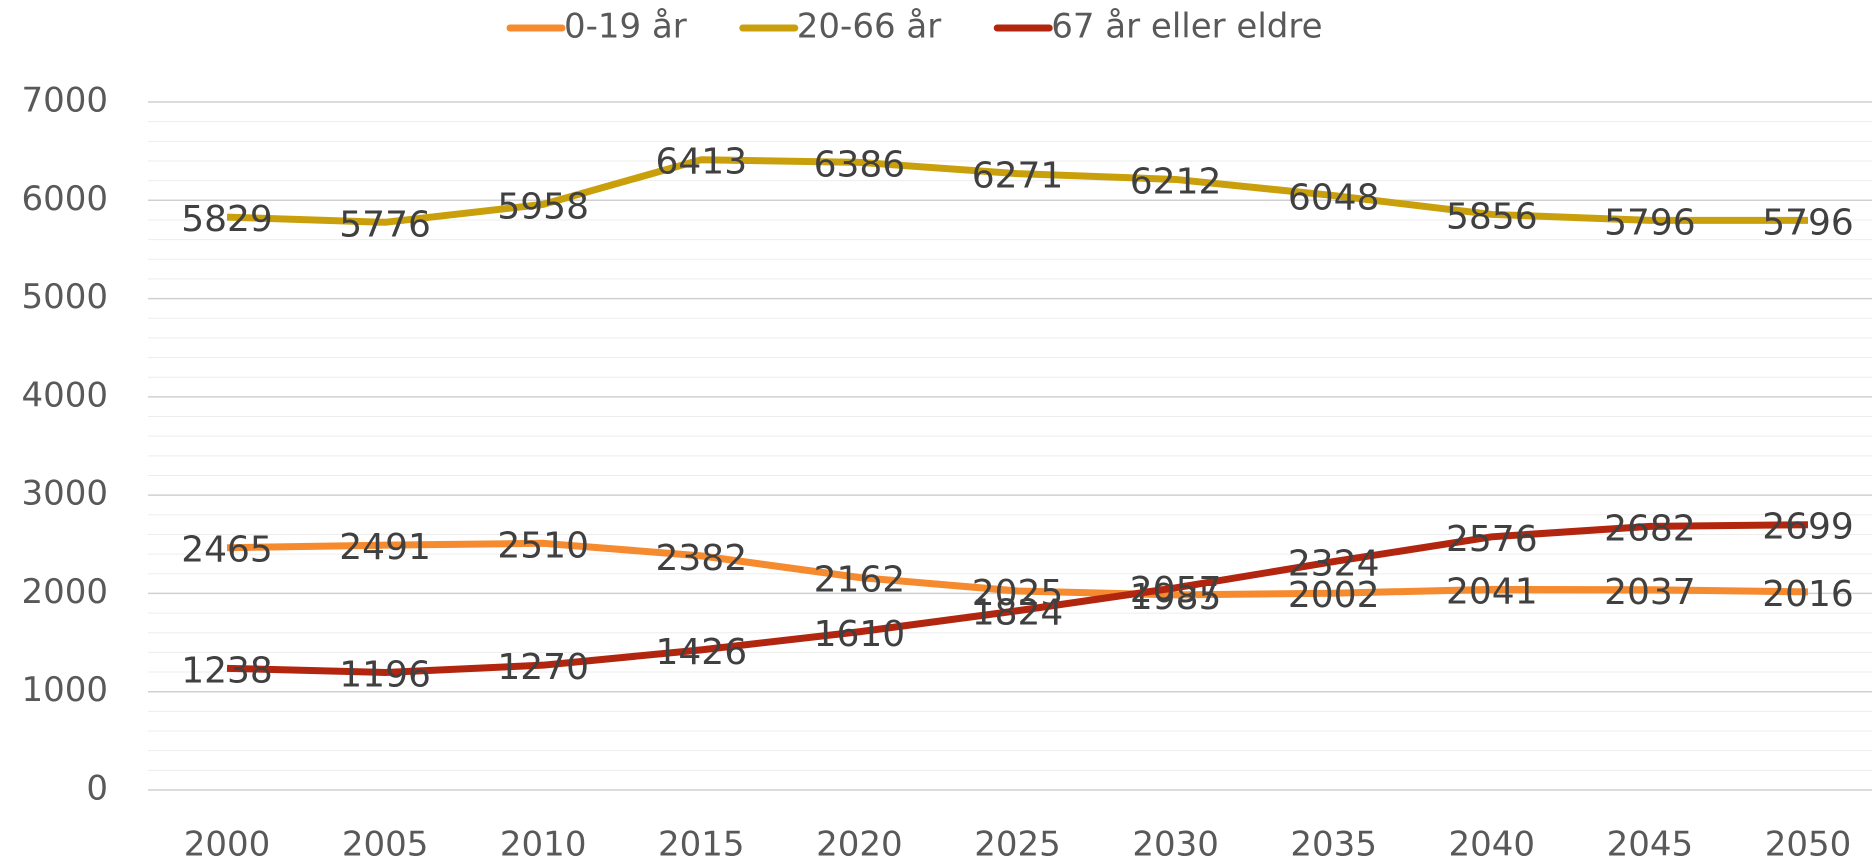 This screenshot has width=1872, height=864. What do you see at coordinates (1334, 198) in the screenshot?
I see `data-label: 6048` at bounding box center [1334, 198].